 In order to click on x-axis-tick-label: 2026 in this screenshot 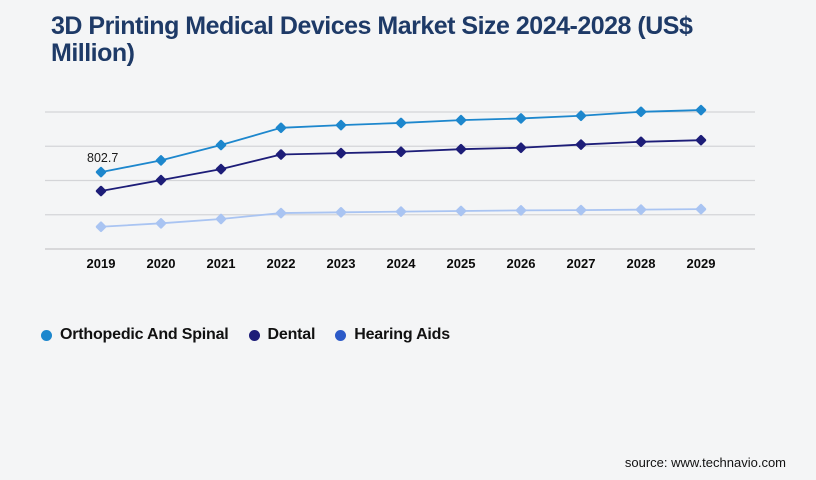, I will do `click(521, 263)`.